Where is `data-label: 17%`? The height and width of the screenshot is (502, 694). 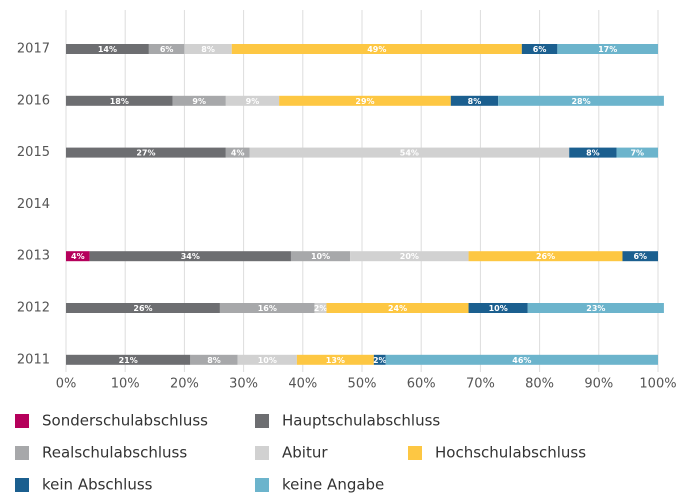 data-label: 17% is located at coordinates (607, 49).